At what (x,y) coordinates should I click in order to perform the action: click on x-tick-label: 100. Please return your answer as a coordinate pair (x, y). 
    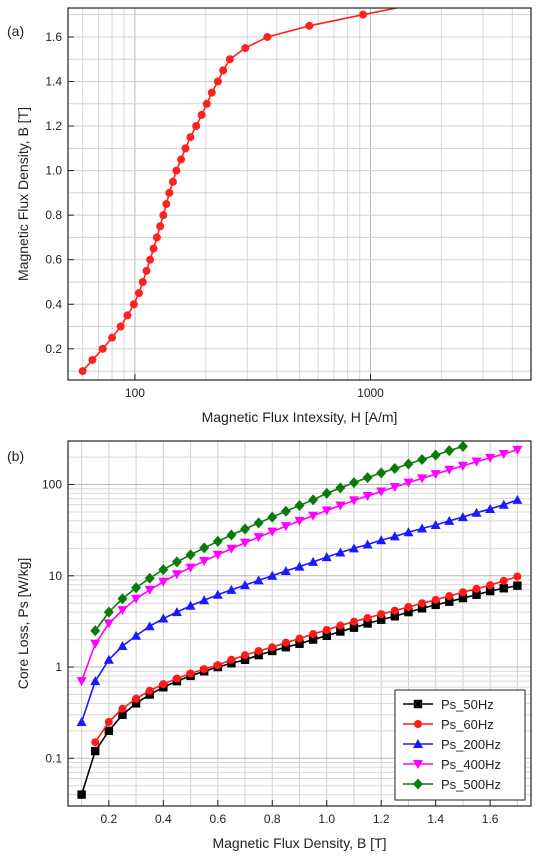
    Looking at the image, I should click on (135, 393).